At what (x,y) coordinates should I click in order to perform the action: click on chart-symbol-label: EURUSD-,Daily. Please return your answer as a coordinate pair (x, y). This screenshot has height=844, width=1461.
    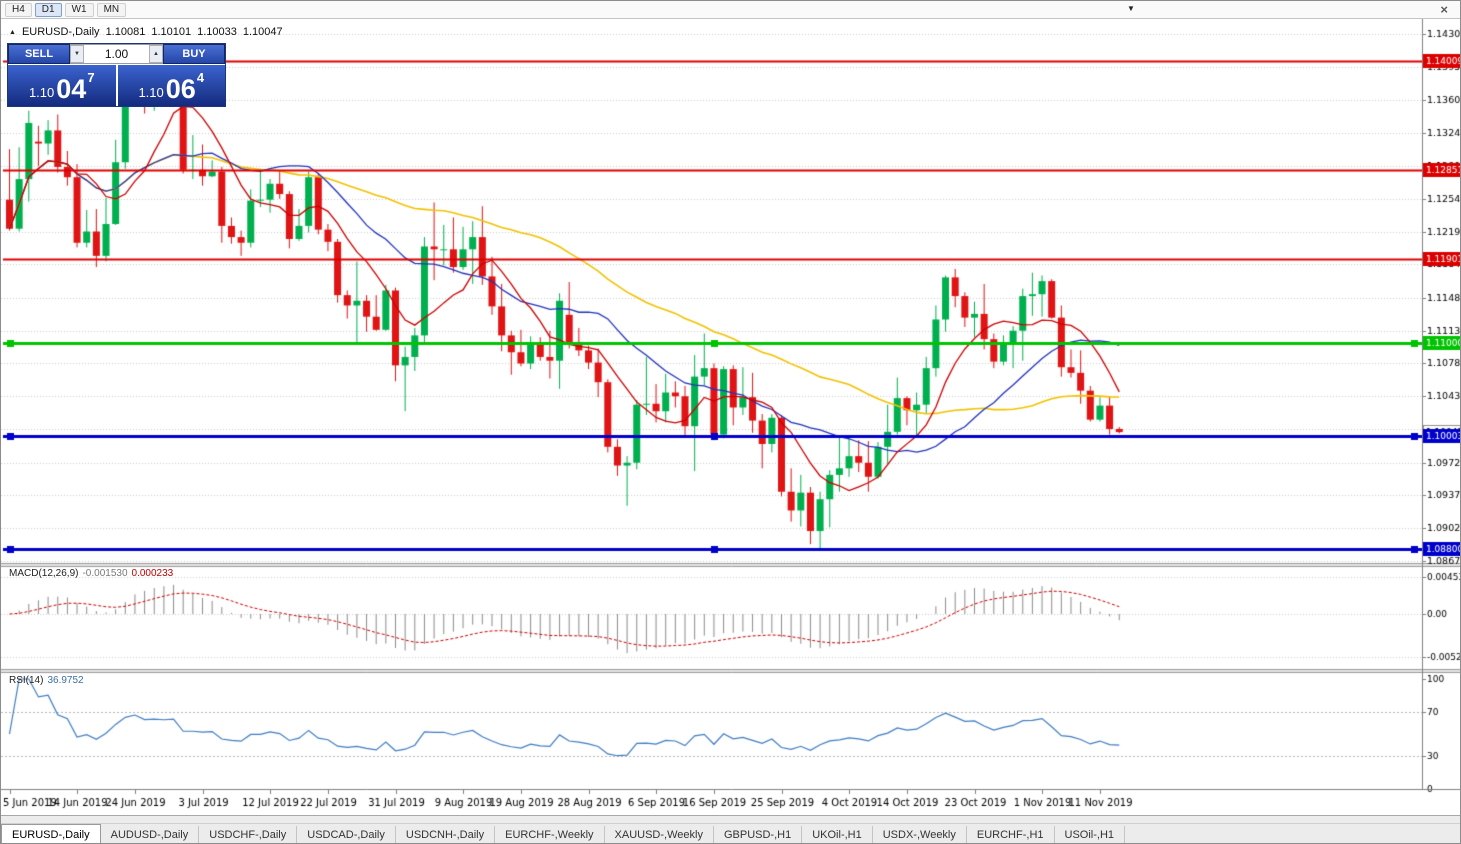
    Looking at the image, I should click on (60, 32).